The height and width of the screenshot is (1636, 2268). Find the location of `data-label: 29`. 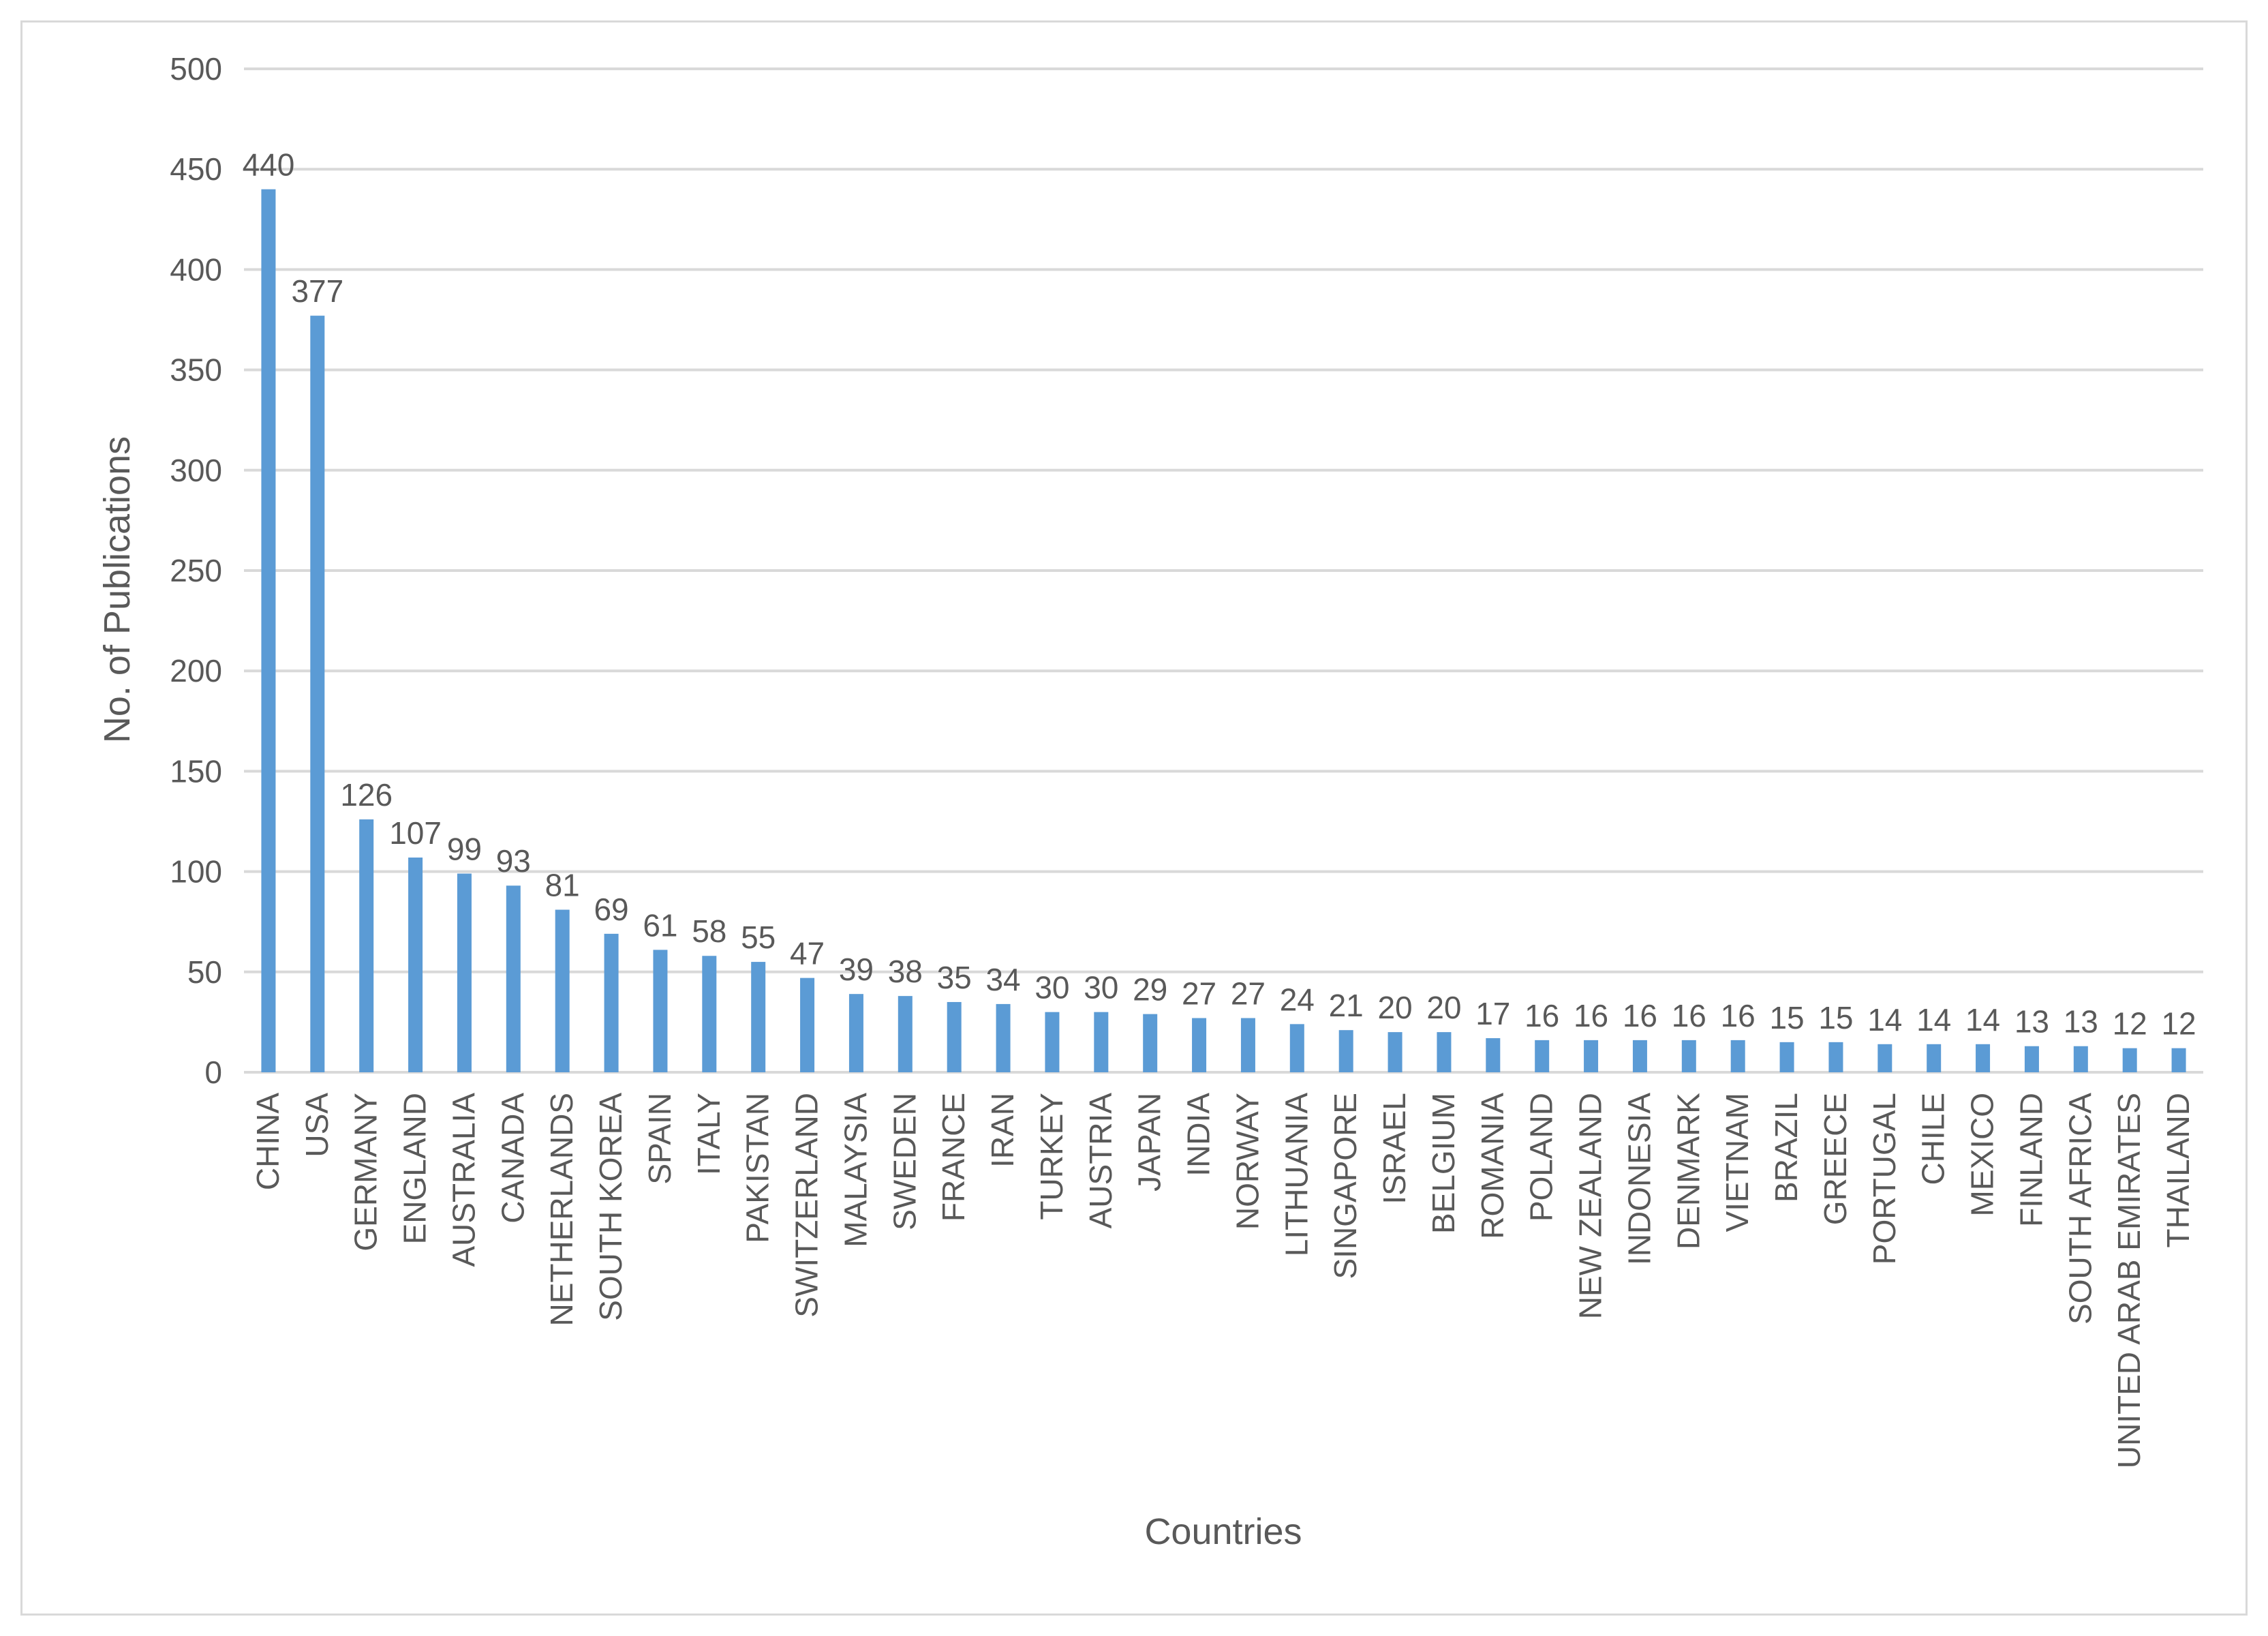

data-label: 29 is located at coordinates (1150, 990).